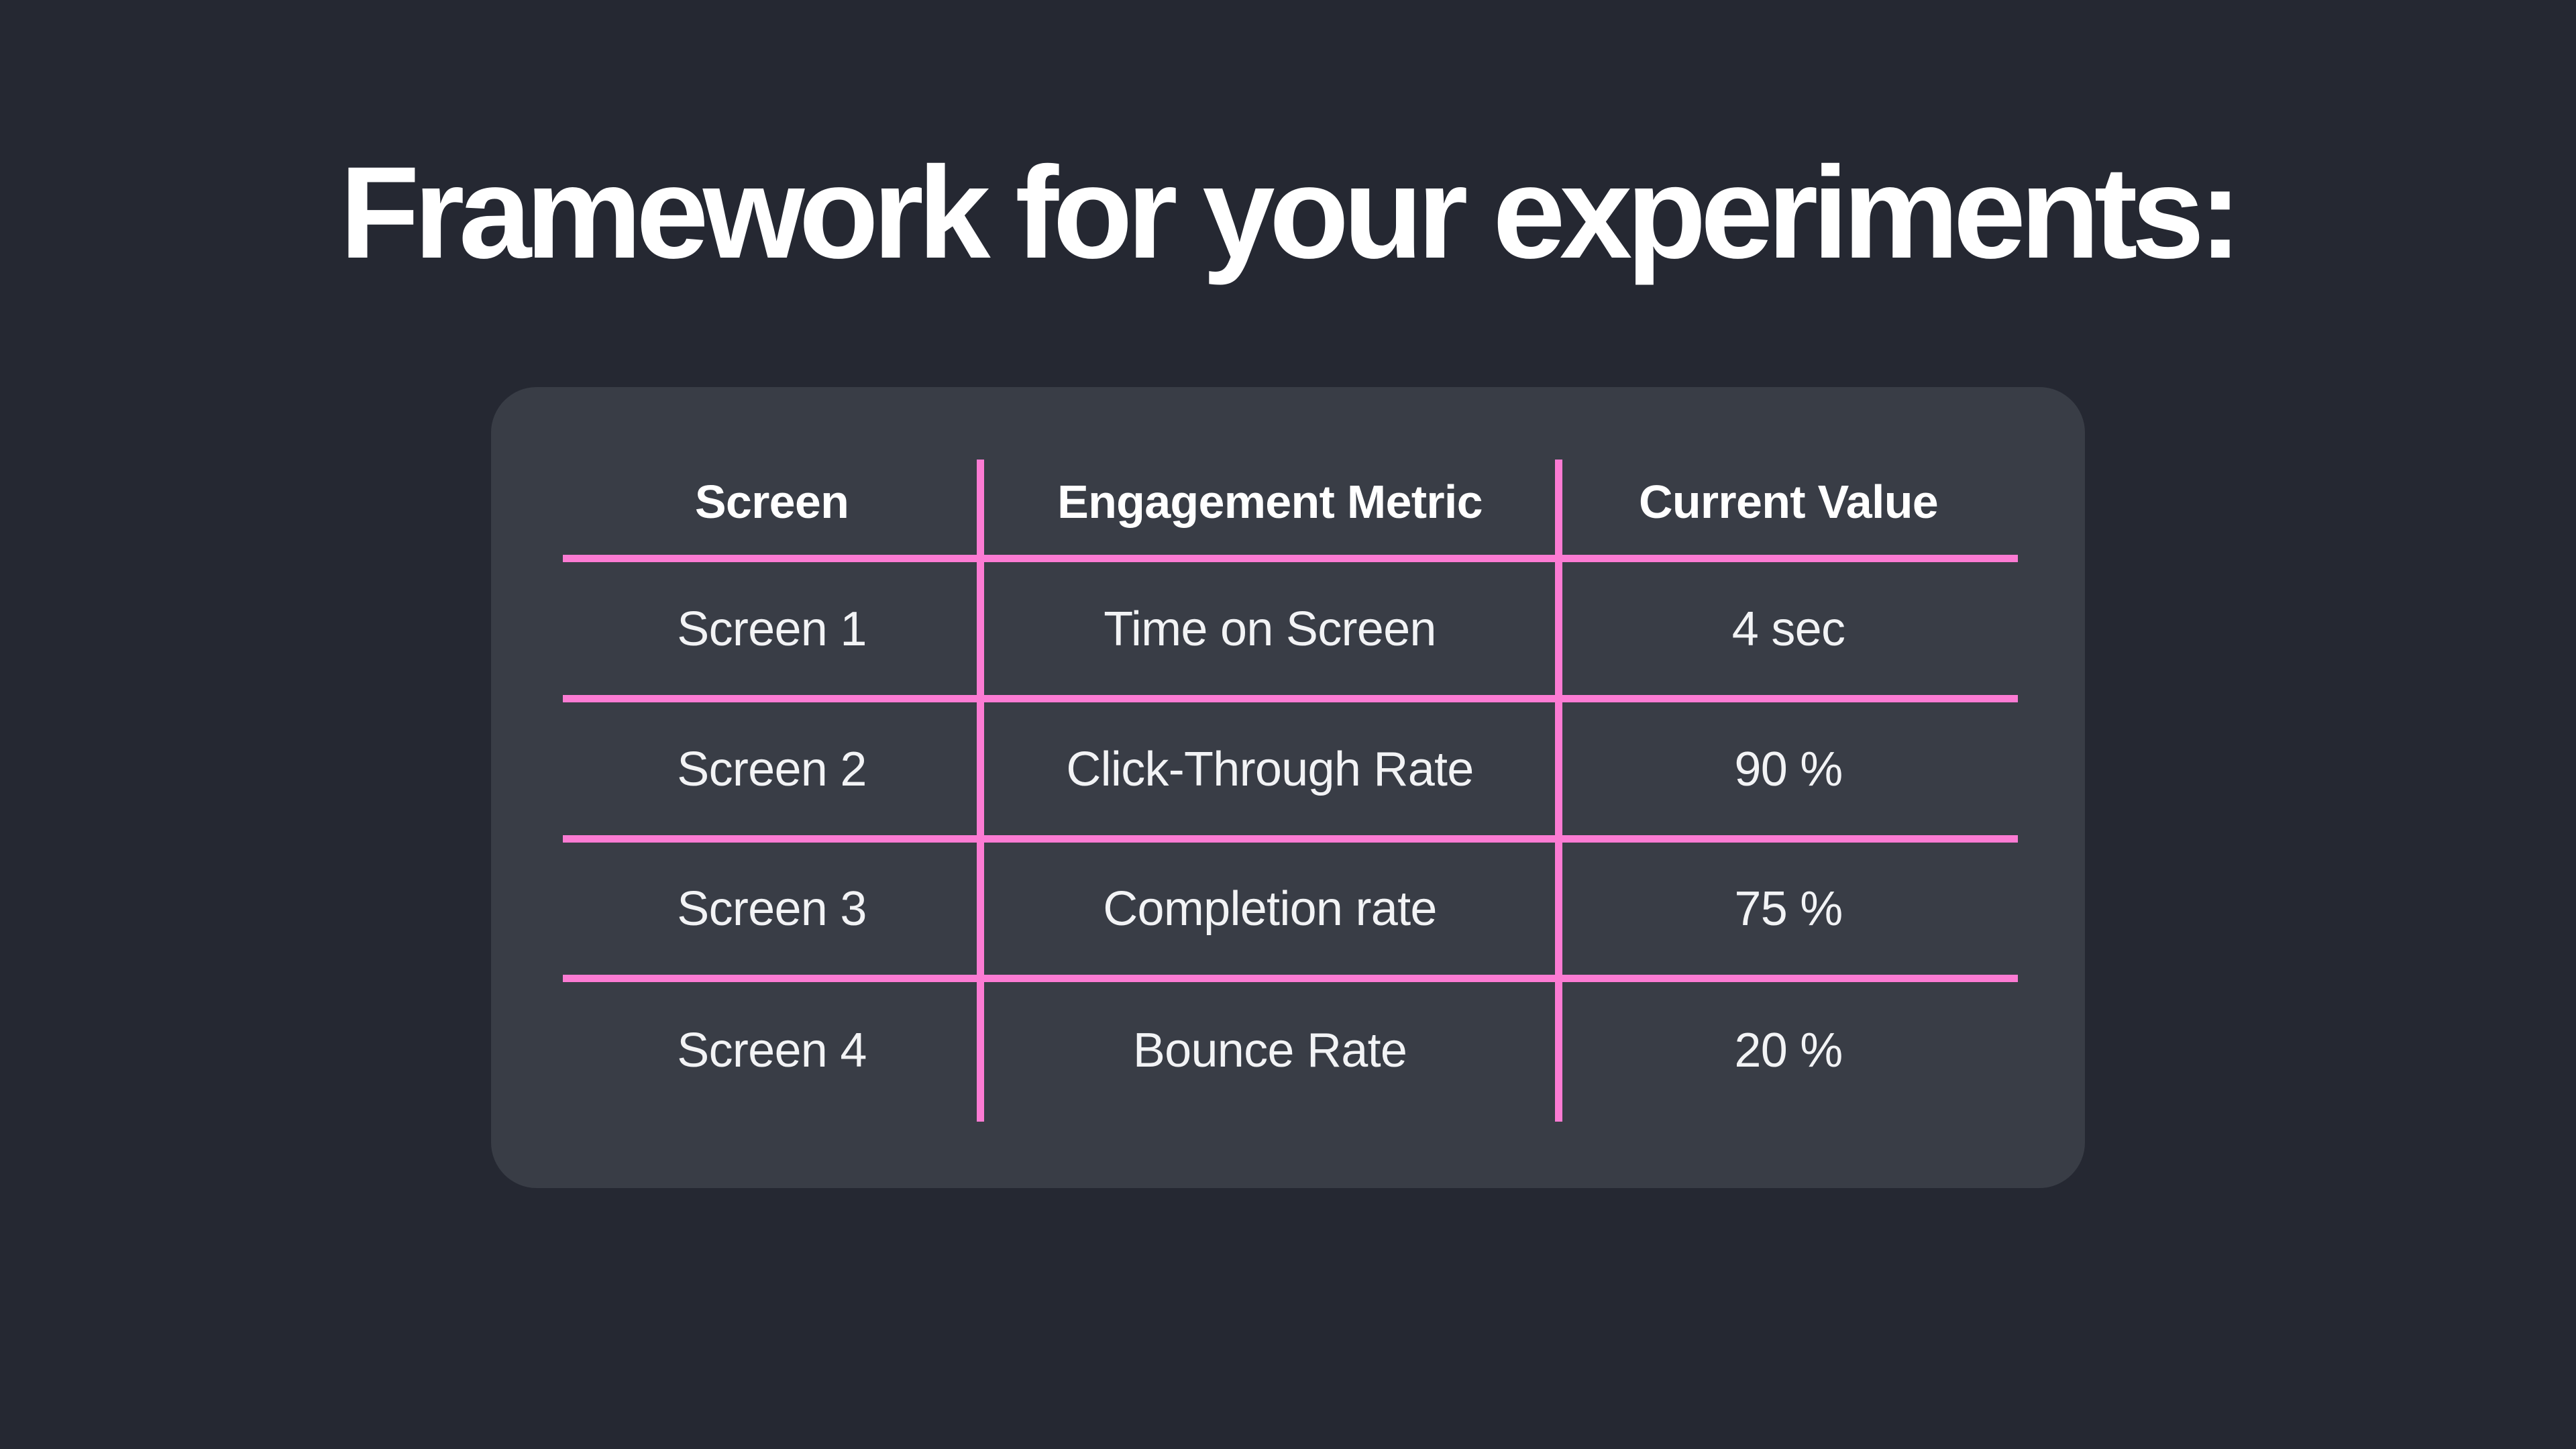 The height and width of the screenshot is (1449, 2576). What do you see at coordinates (1788, 769) in the screenshot?
I see `table-cell-value: 90 %` at bounding box center [1788, 769].